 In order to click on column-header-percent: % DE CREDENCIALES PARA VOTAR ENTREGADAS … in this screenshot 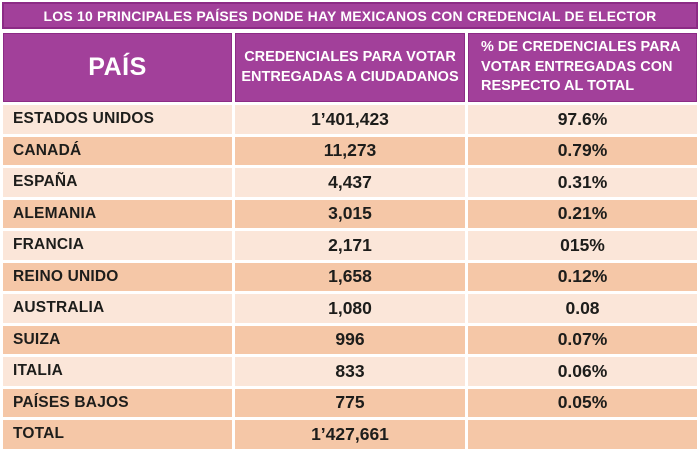, I will do `click(582, 67)`.